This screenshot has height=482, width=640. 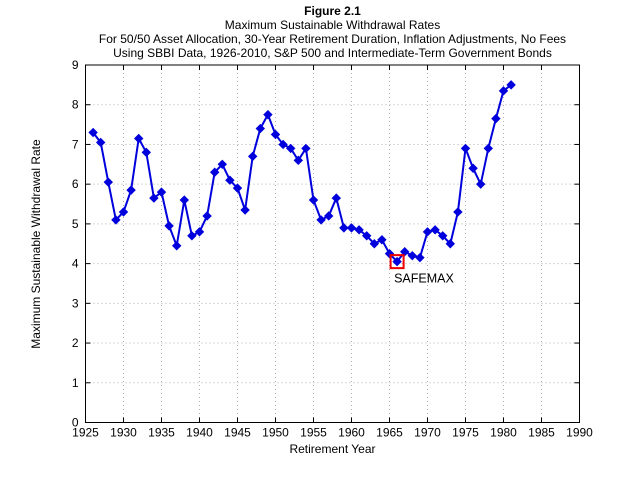 What do you see at coordinates (351, 433) in the screenshot?
I see `svg-text: 1960` at bounding box center [351, 433].